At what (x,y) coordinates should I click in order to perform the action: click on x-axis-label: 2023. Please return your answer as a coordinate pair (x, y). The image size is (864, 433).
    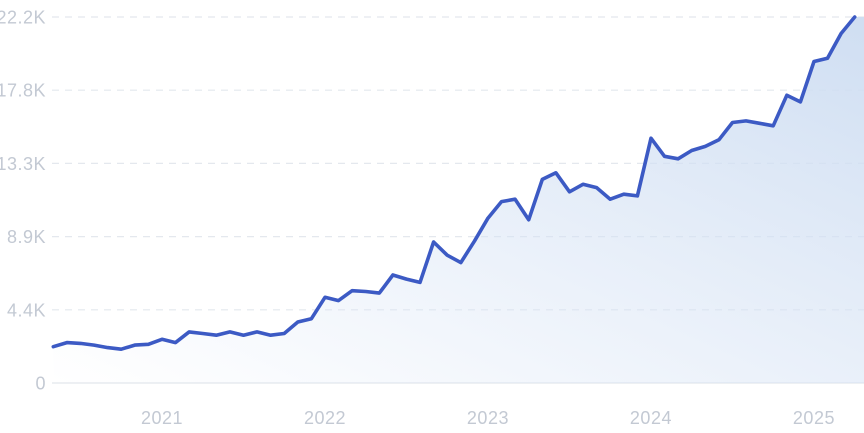
    Looking at the image, I should click on (488, 418).